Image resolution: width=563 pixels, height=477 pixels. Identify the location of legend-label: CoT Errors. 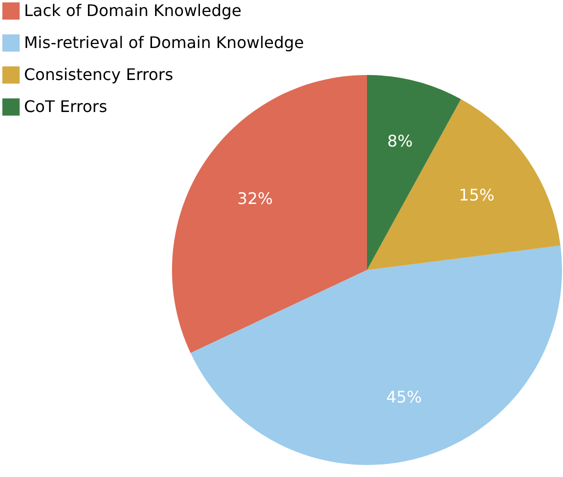
(66, 106).